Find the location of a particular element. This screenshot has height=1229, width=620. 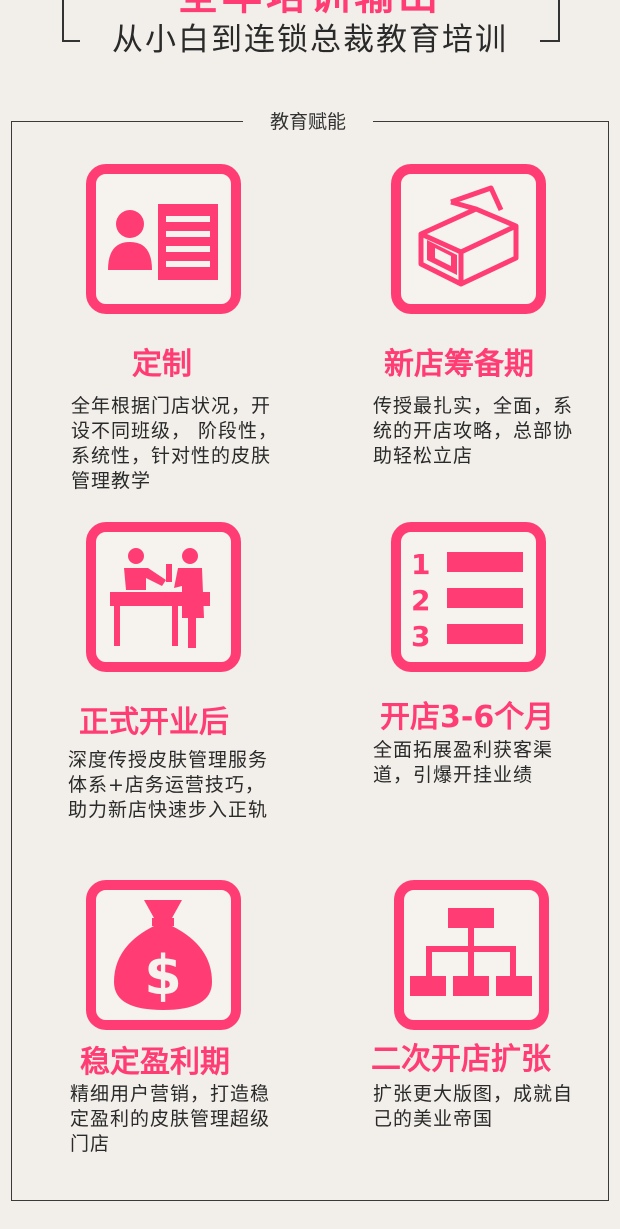

item-description: 全面拓展盈利获客渠道，引爆开挂业绩 is located at coordinates (463, 762).